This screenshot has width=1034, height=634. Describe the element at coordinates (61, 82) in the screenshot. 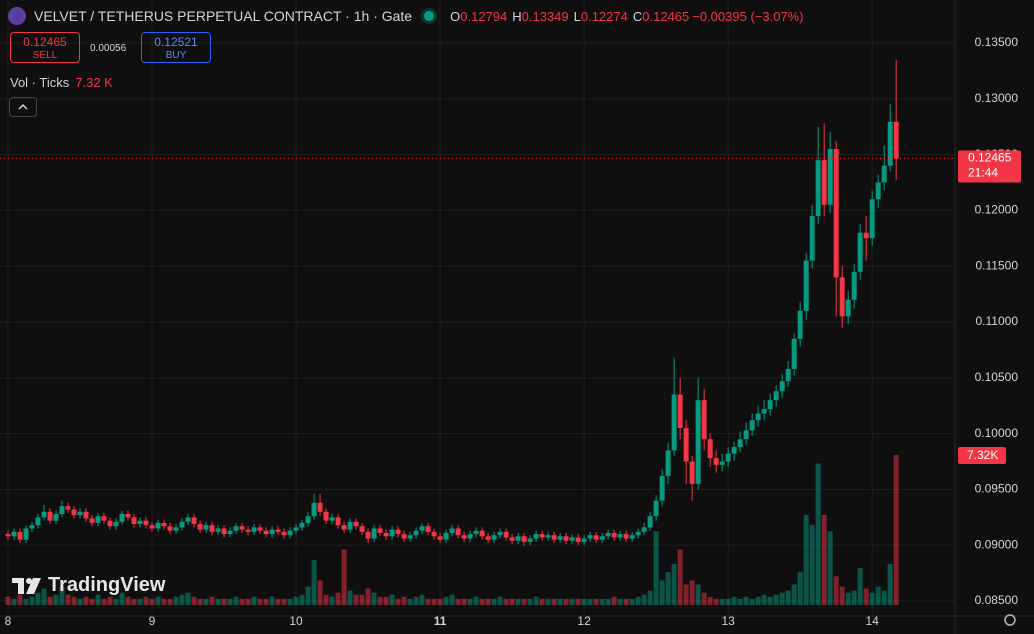

I see `volume-legend: Vol · Ticks 7.32 K` at that location.